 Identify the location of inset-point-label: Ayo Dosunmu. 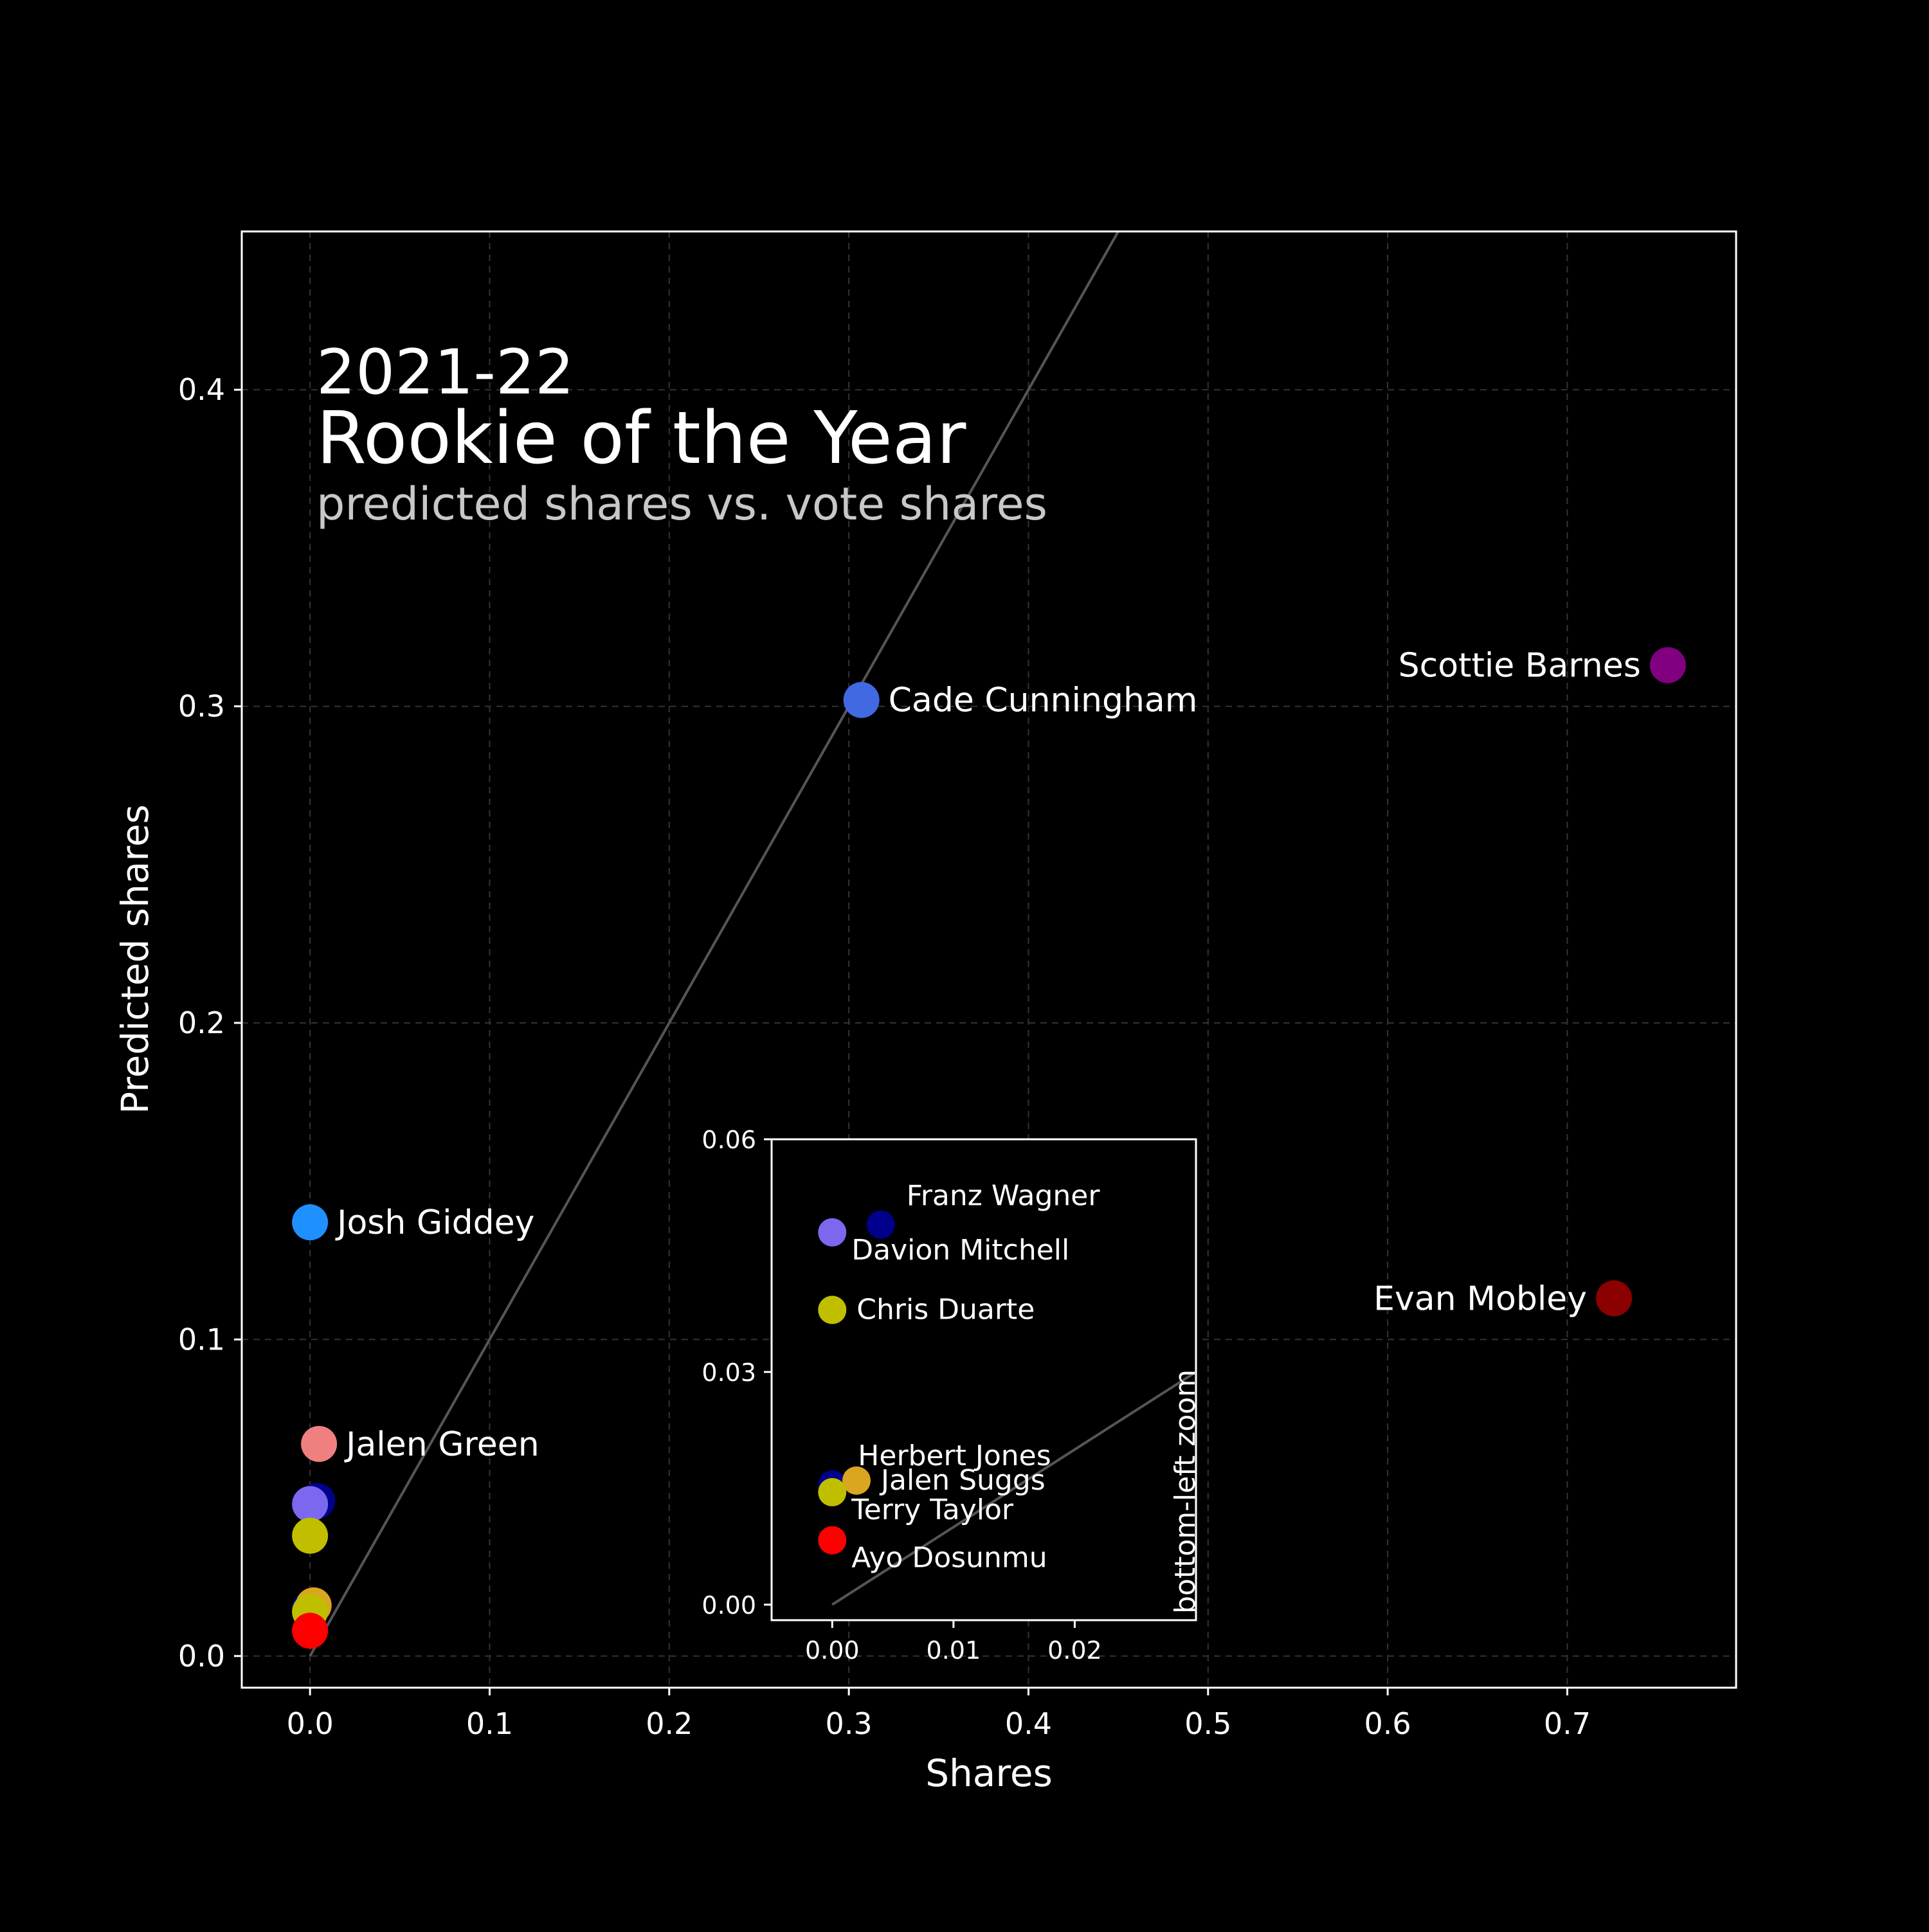
(949, 1558).